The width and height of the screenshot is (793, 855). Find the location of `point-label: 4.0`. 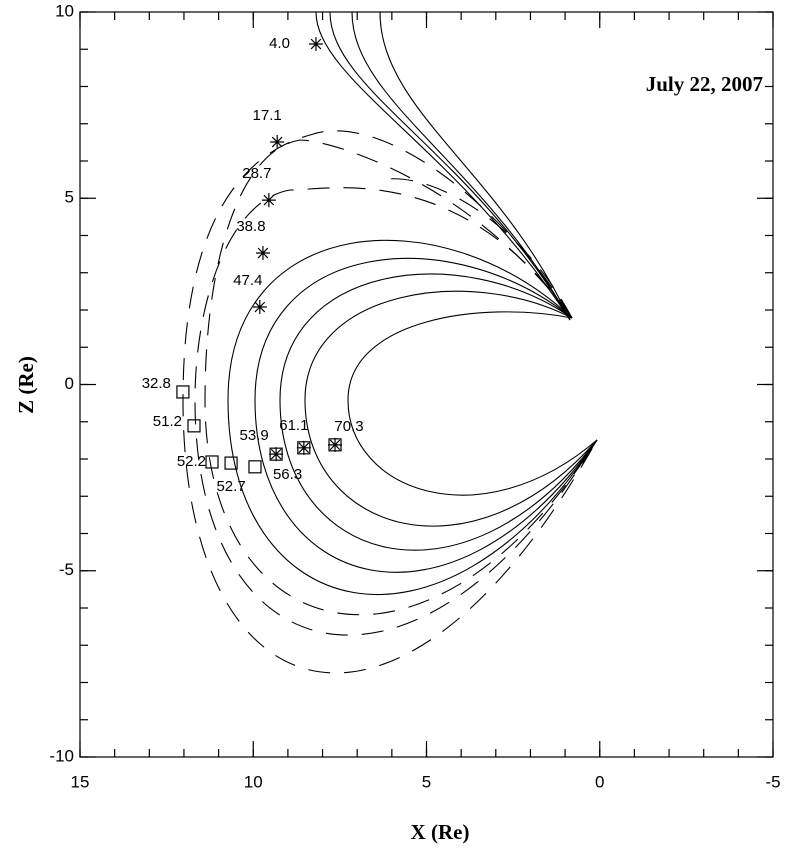

point-label: 4.0 is located at coordinates (279, 43).